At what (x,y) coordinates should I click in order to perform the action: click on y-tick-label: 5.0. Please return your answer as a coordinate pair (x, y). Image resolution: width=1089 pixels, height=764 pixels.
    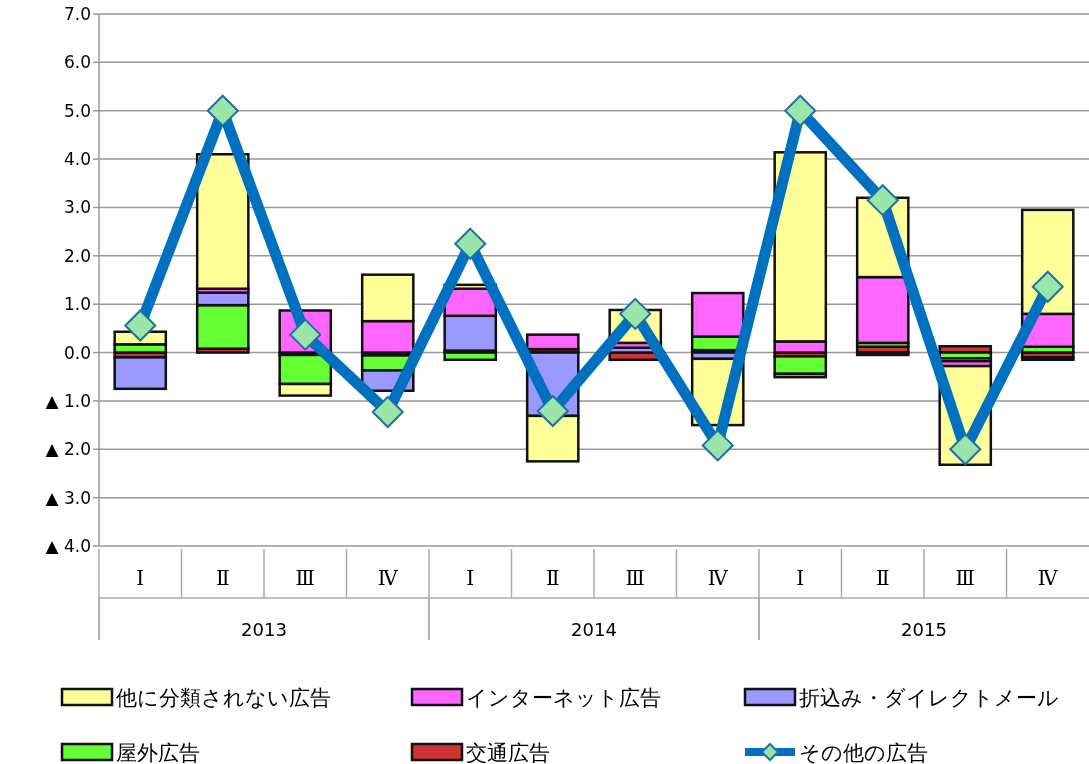
    Looking at the image, I should click on (77, 110).